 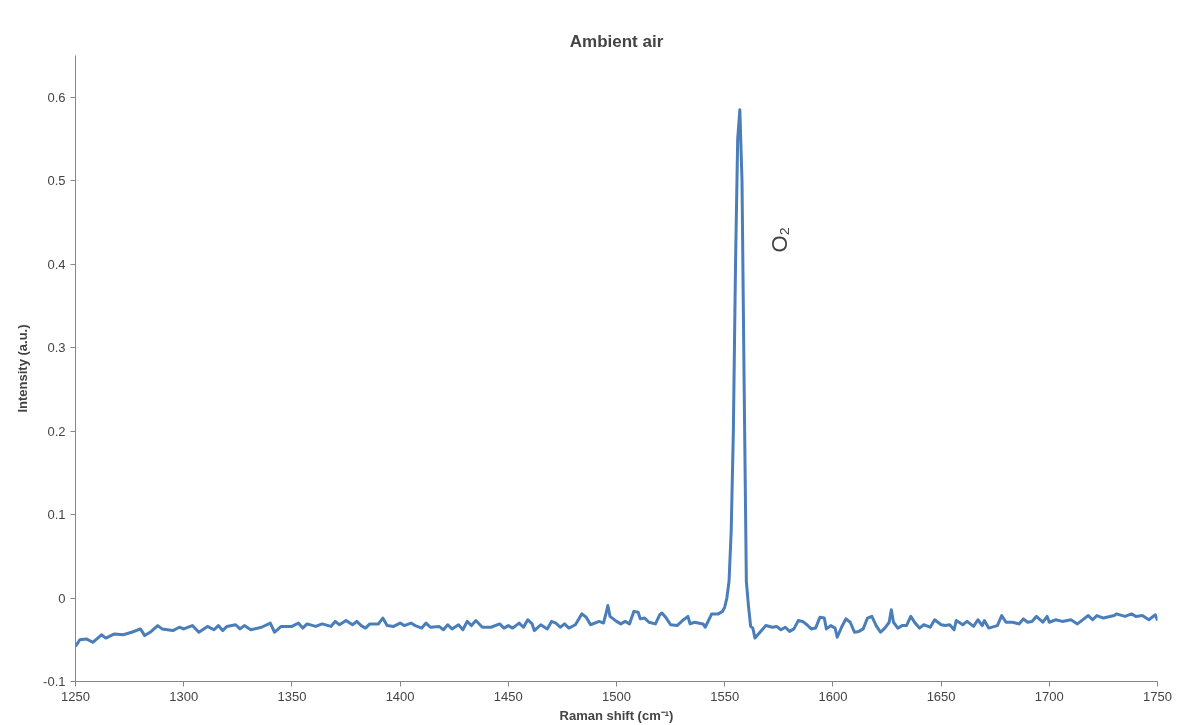 What do you see at coordinates (616, 715) in the screenshot?
I see `x-axis-title: Raman shift (cm⁻¹)` at bounding box center [616, 715].